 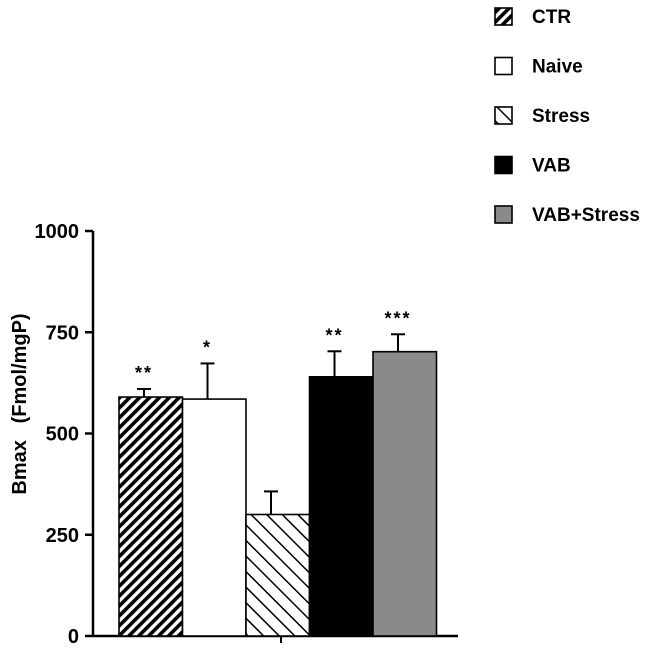 I want to click on legend-item-vab: VAB, so click(x=532, y=166).